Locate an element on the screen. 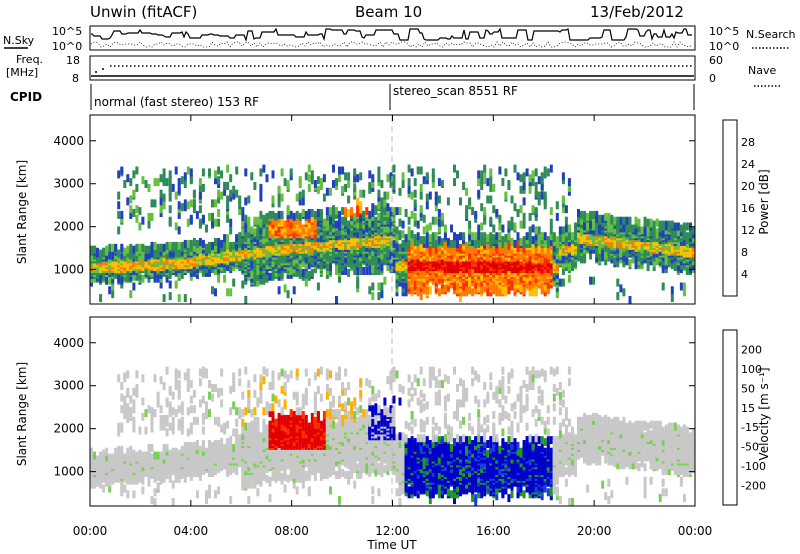 The height and width of the screenshot is (554, 800). colorbar-tick-label: 28 is located at coordinates (748, 142).